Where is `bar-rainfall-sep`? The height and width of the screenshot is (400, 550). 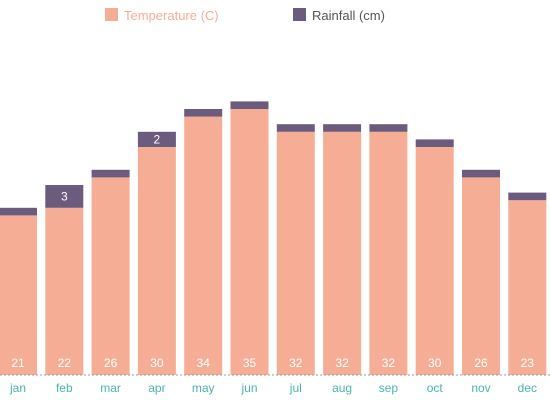
bar-rainfall-sep is located at coordinates (388, 128).